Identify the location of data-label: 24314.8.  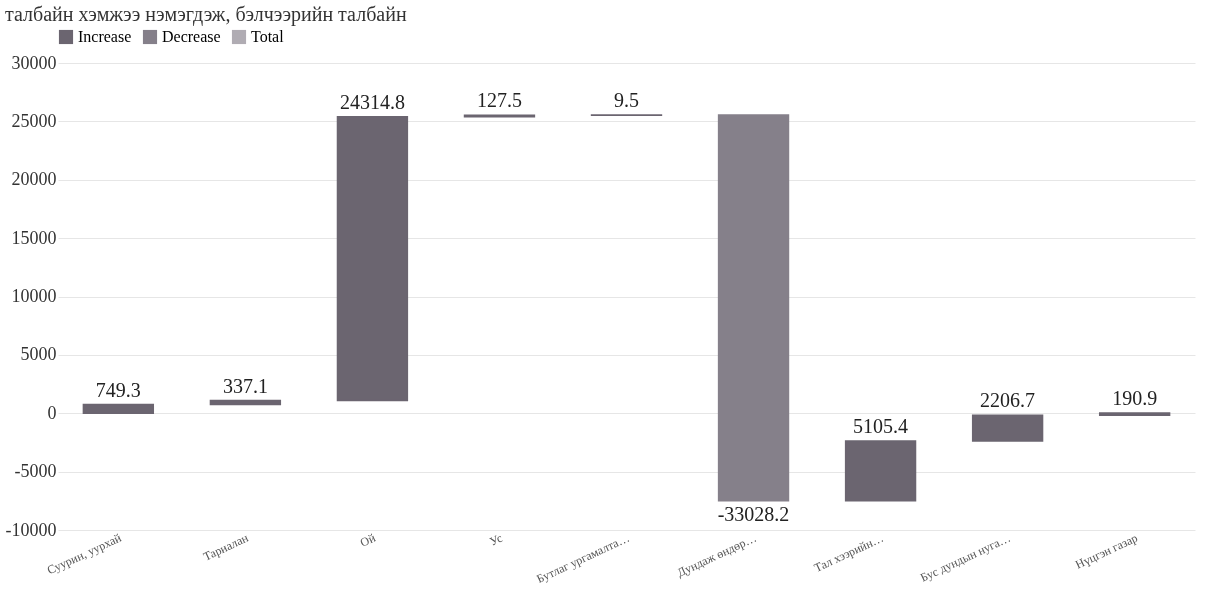
(372, 101).